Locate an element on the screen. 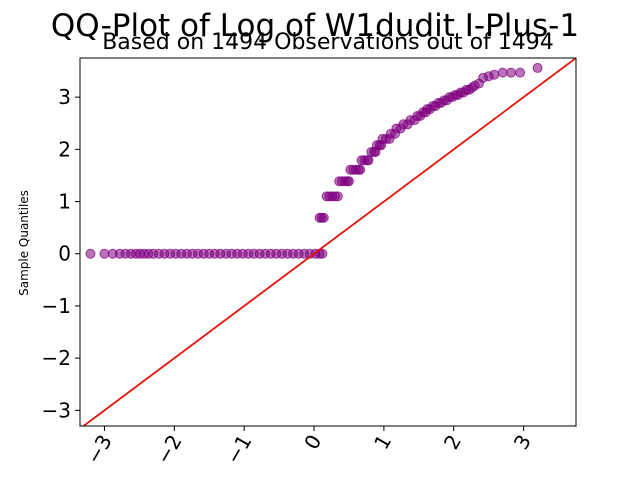  y-tick-label: −3 is located at coordinates (56, 410).